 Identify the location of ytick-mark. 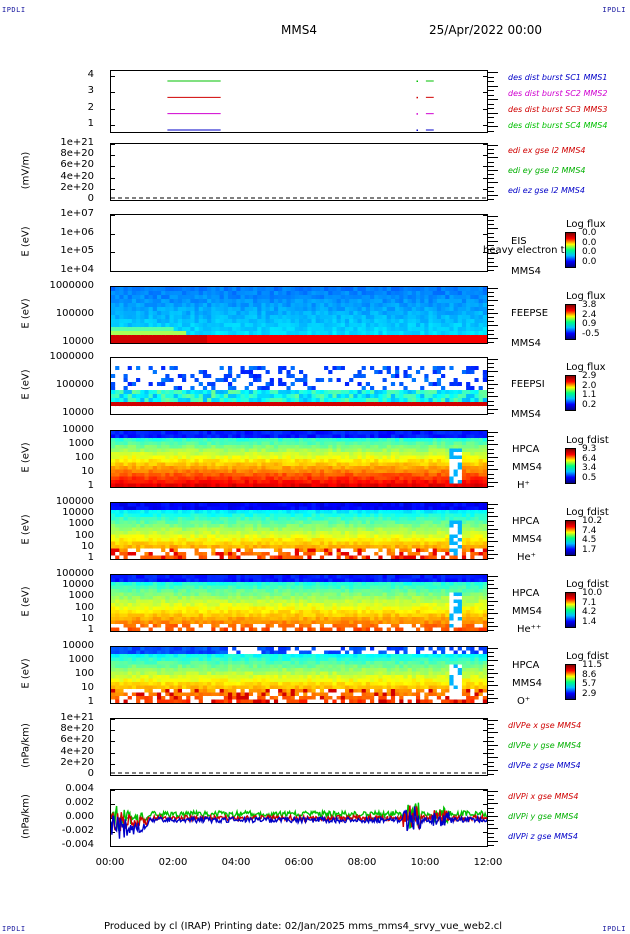
(485, 253).